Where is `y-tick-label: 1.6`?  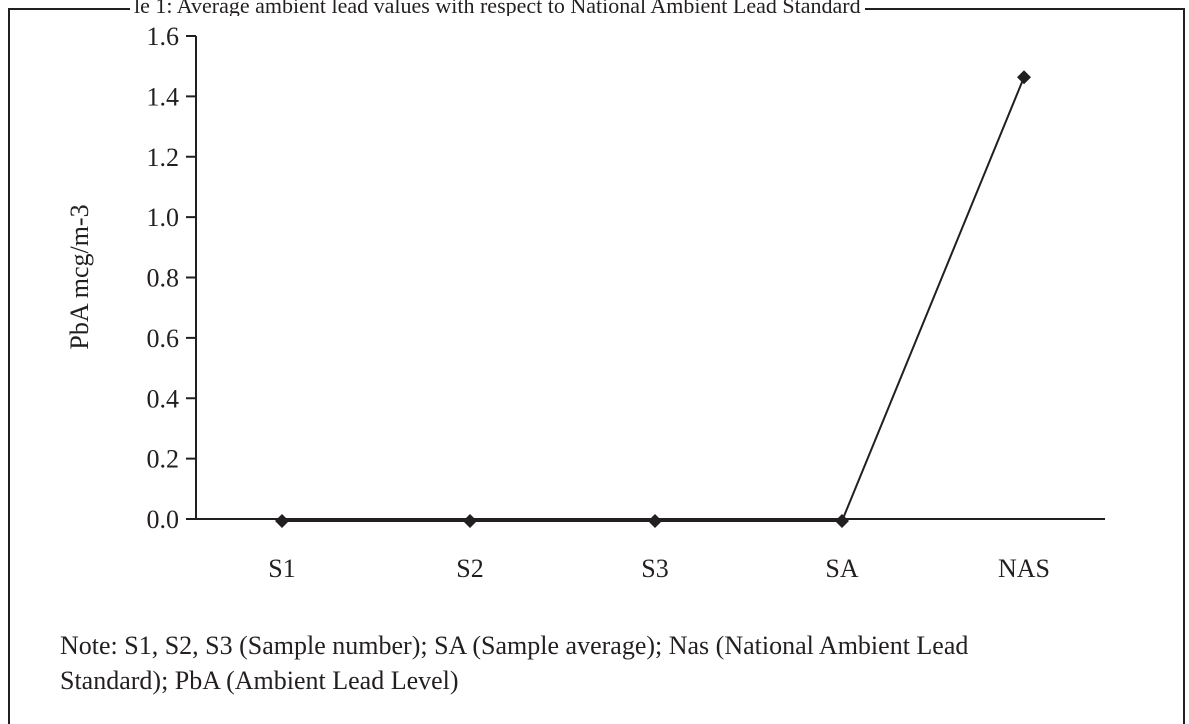 y-tick-label: 1.6 is located at coordinates (163, 36).